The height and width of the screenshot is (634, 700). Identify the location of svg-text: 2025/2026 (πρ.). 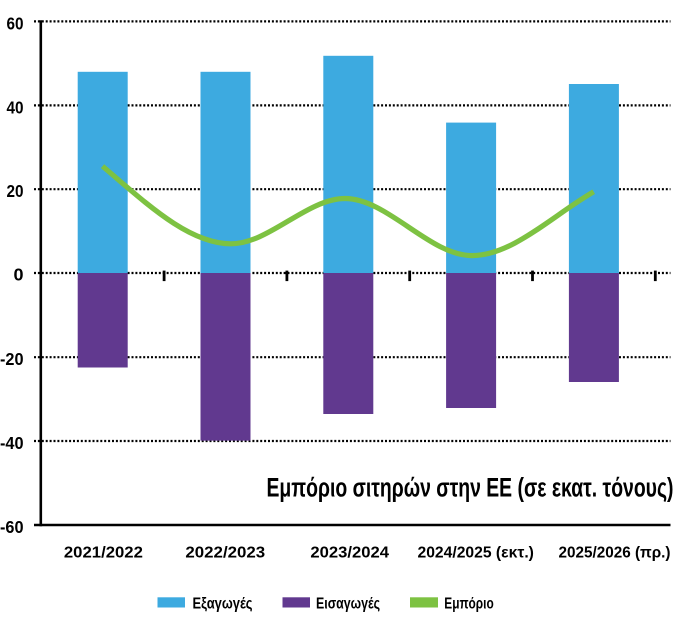
(615, 553).